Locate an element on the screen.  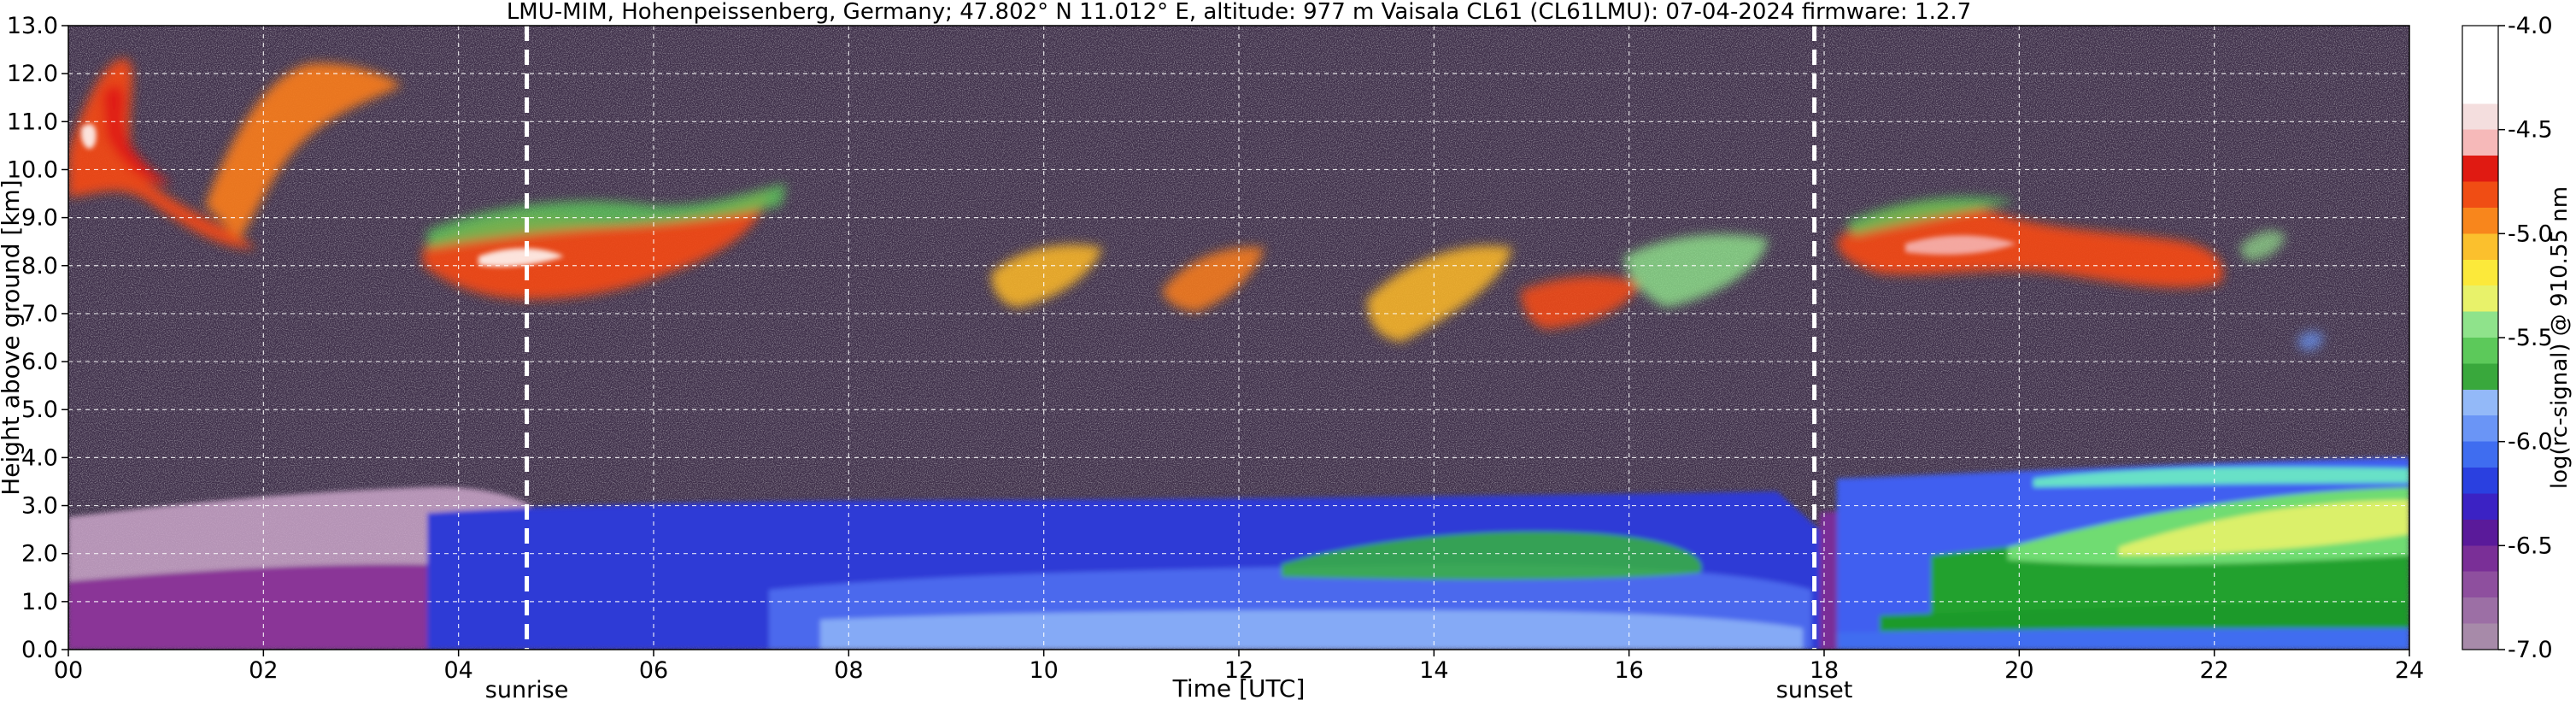
event-label-sunrise: sunrise is located at coordinates (527, 690).